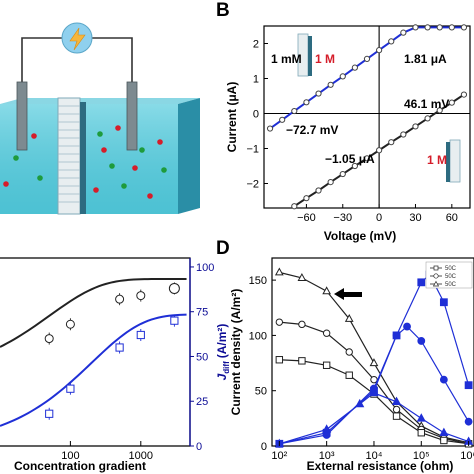 The image size is (474, 474). I want to click on annotation-current-positive: 1.81 μA, so click(425, 59).